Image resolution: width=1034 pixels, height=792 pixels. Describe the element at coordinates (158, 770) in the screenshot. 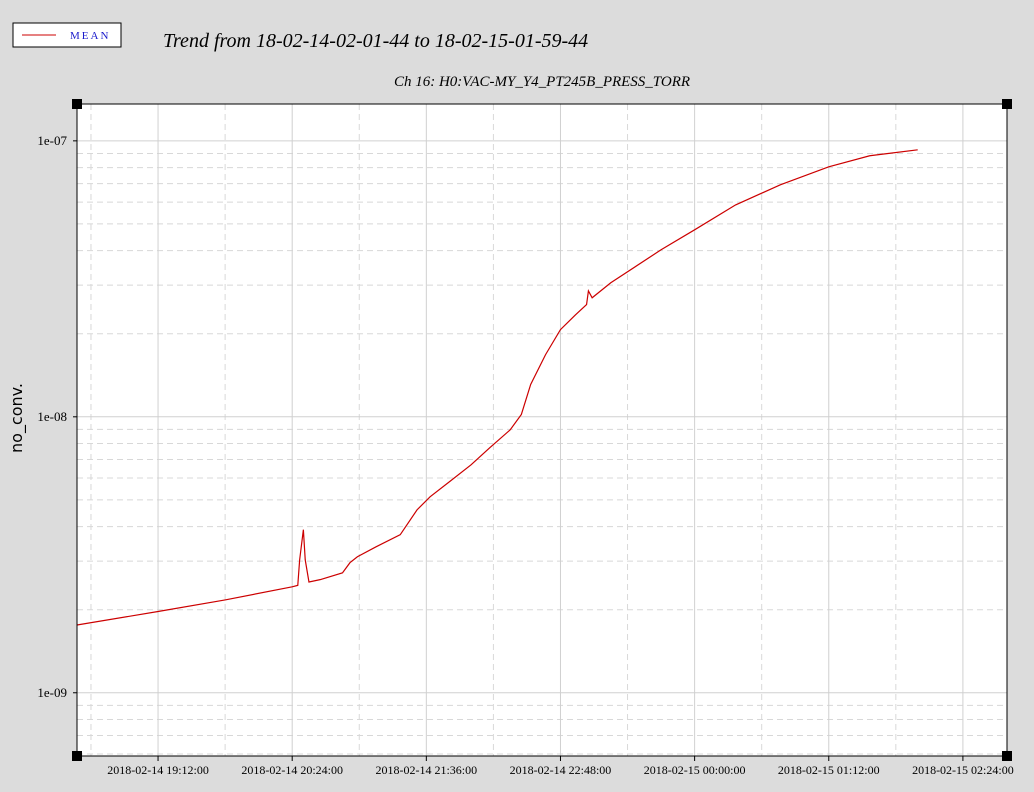

I see `x-tick-label: 2018-02-14 19:12:00` at that location.